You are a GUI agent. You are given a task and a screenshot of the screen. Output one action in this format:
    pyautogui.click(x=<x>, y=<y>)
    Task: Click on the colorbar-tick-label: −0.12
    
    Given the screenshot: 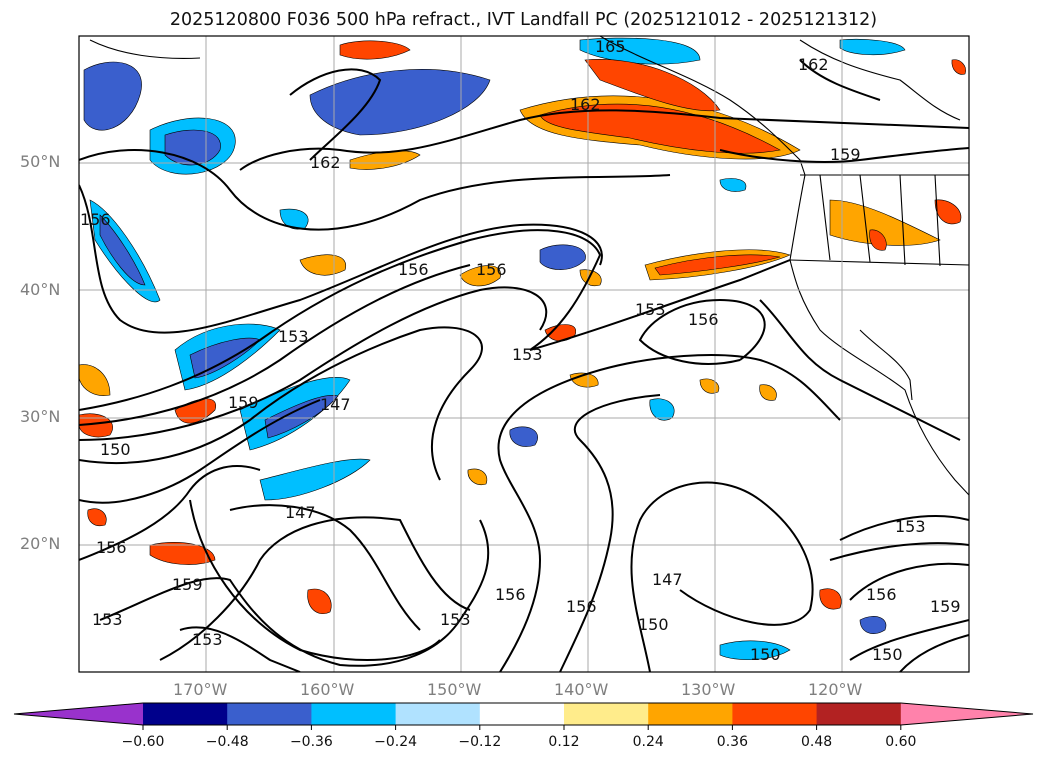 What is the action you would take?
    pyautogui.click(x=480, y=742)
    